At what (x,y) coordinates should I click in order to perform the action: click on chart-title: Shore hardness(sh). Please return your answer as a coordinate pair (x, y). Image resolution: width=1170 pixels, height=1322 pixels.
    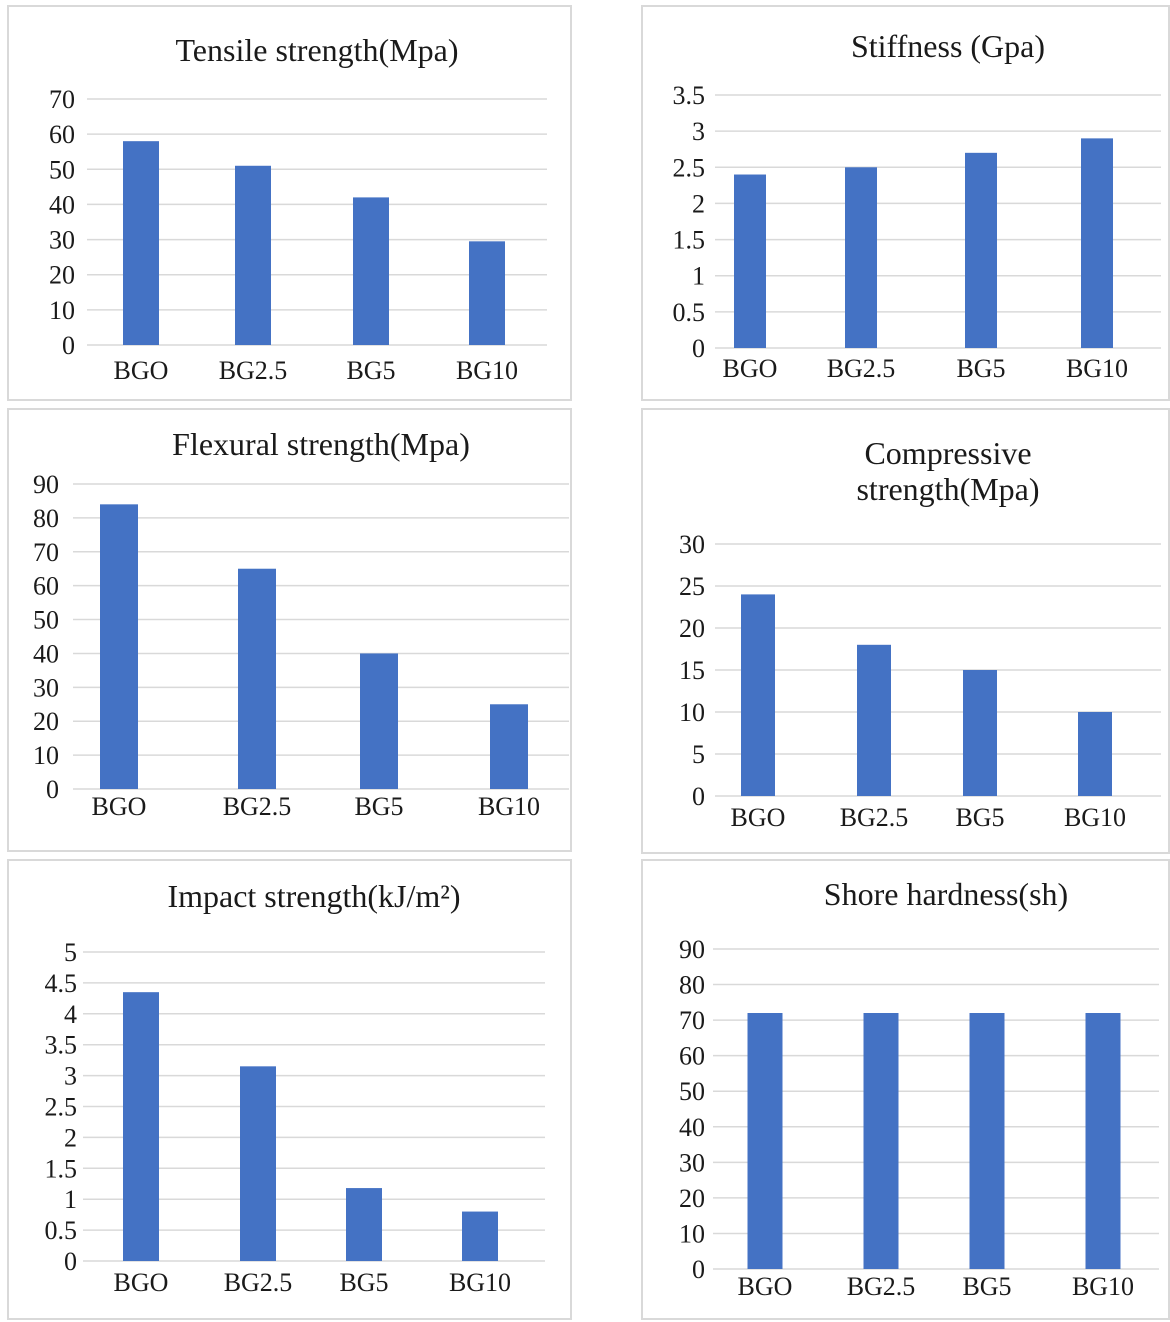
    Looking at the image, I should click on (946, 894).